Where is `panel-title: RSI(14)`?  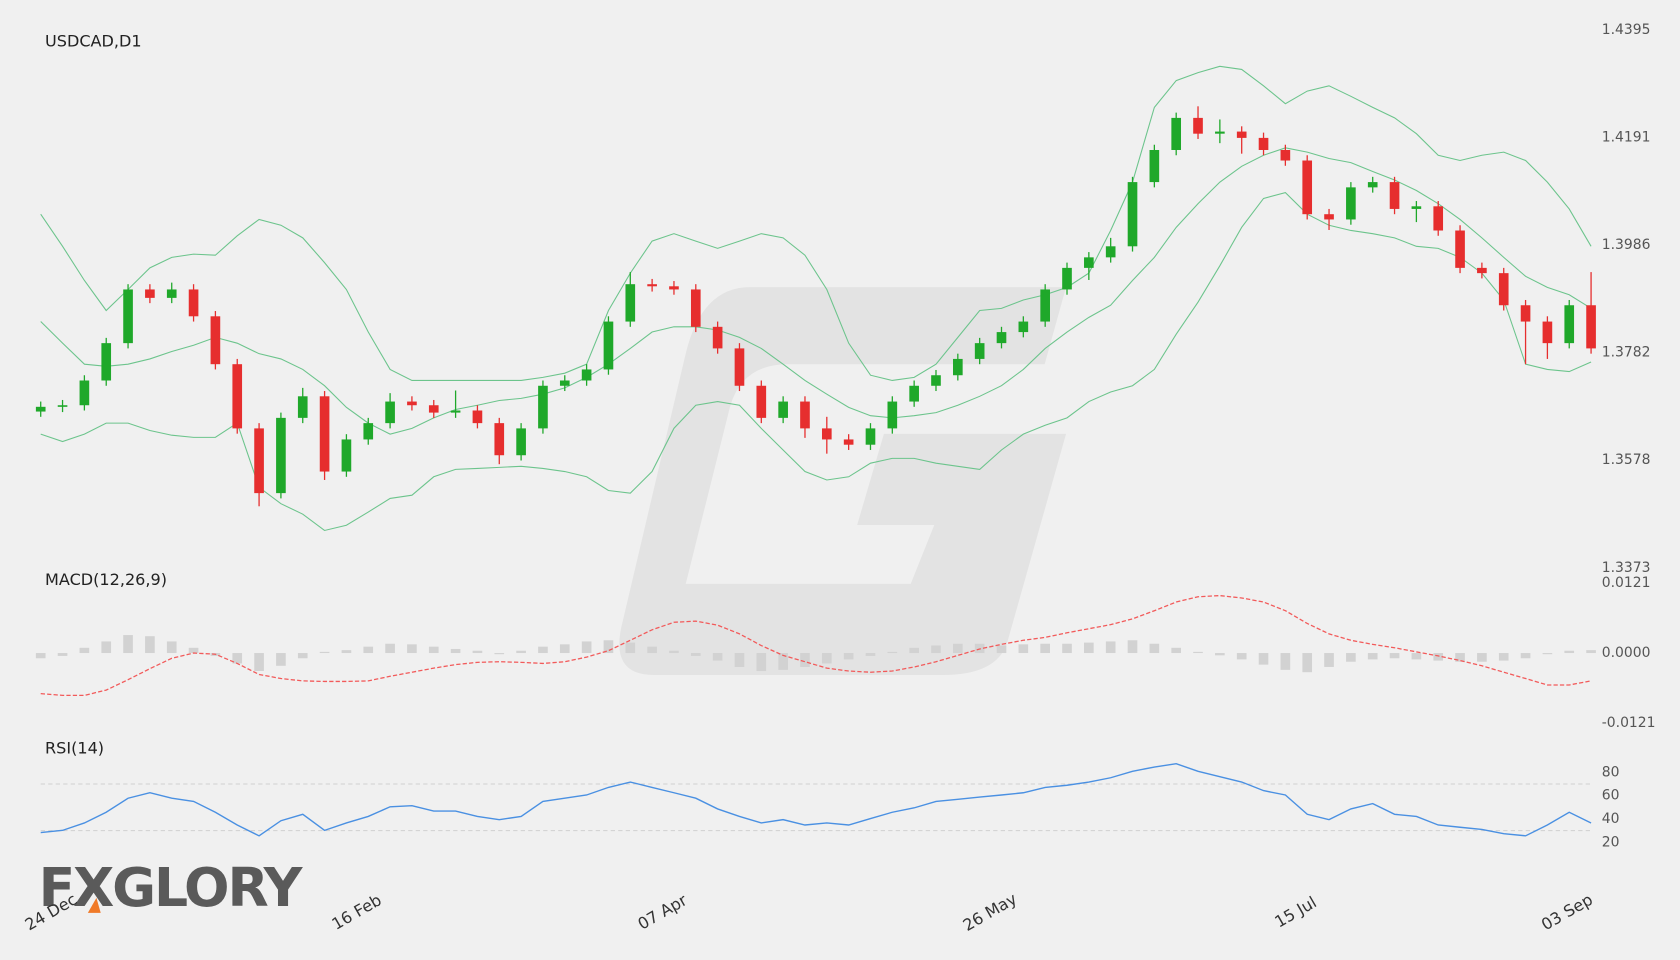 panel-title: RSI(14) is located at coordinates (74, 747).